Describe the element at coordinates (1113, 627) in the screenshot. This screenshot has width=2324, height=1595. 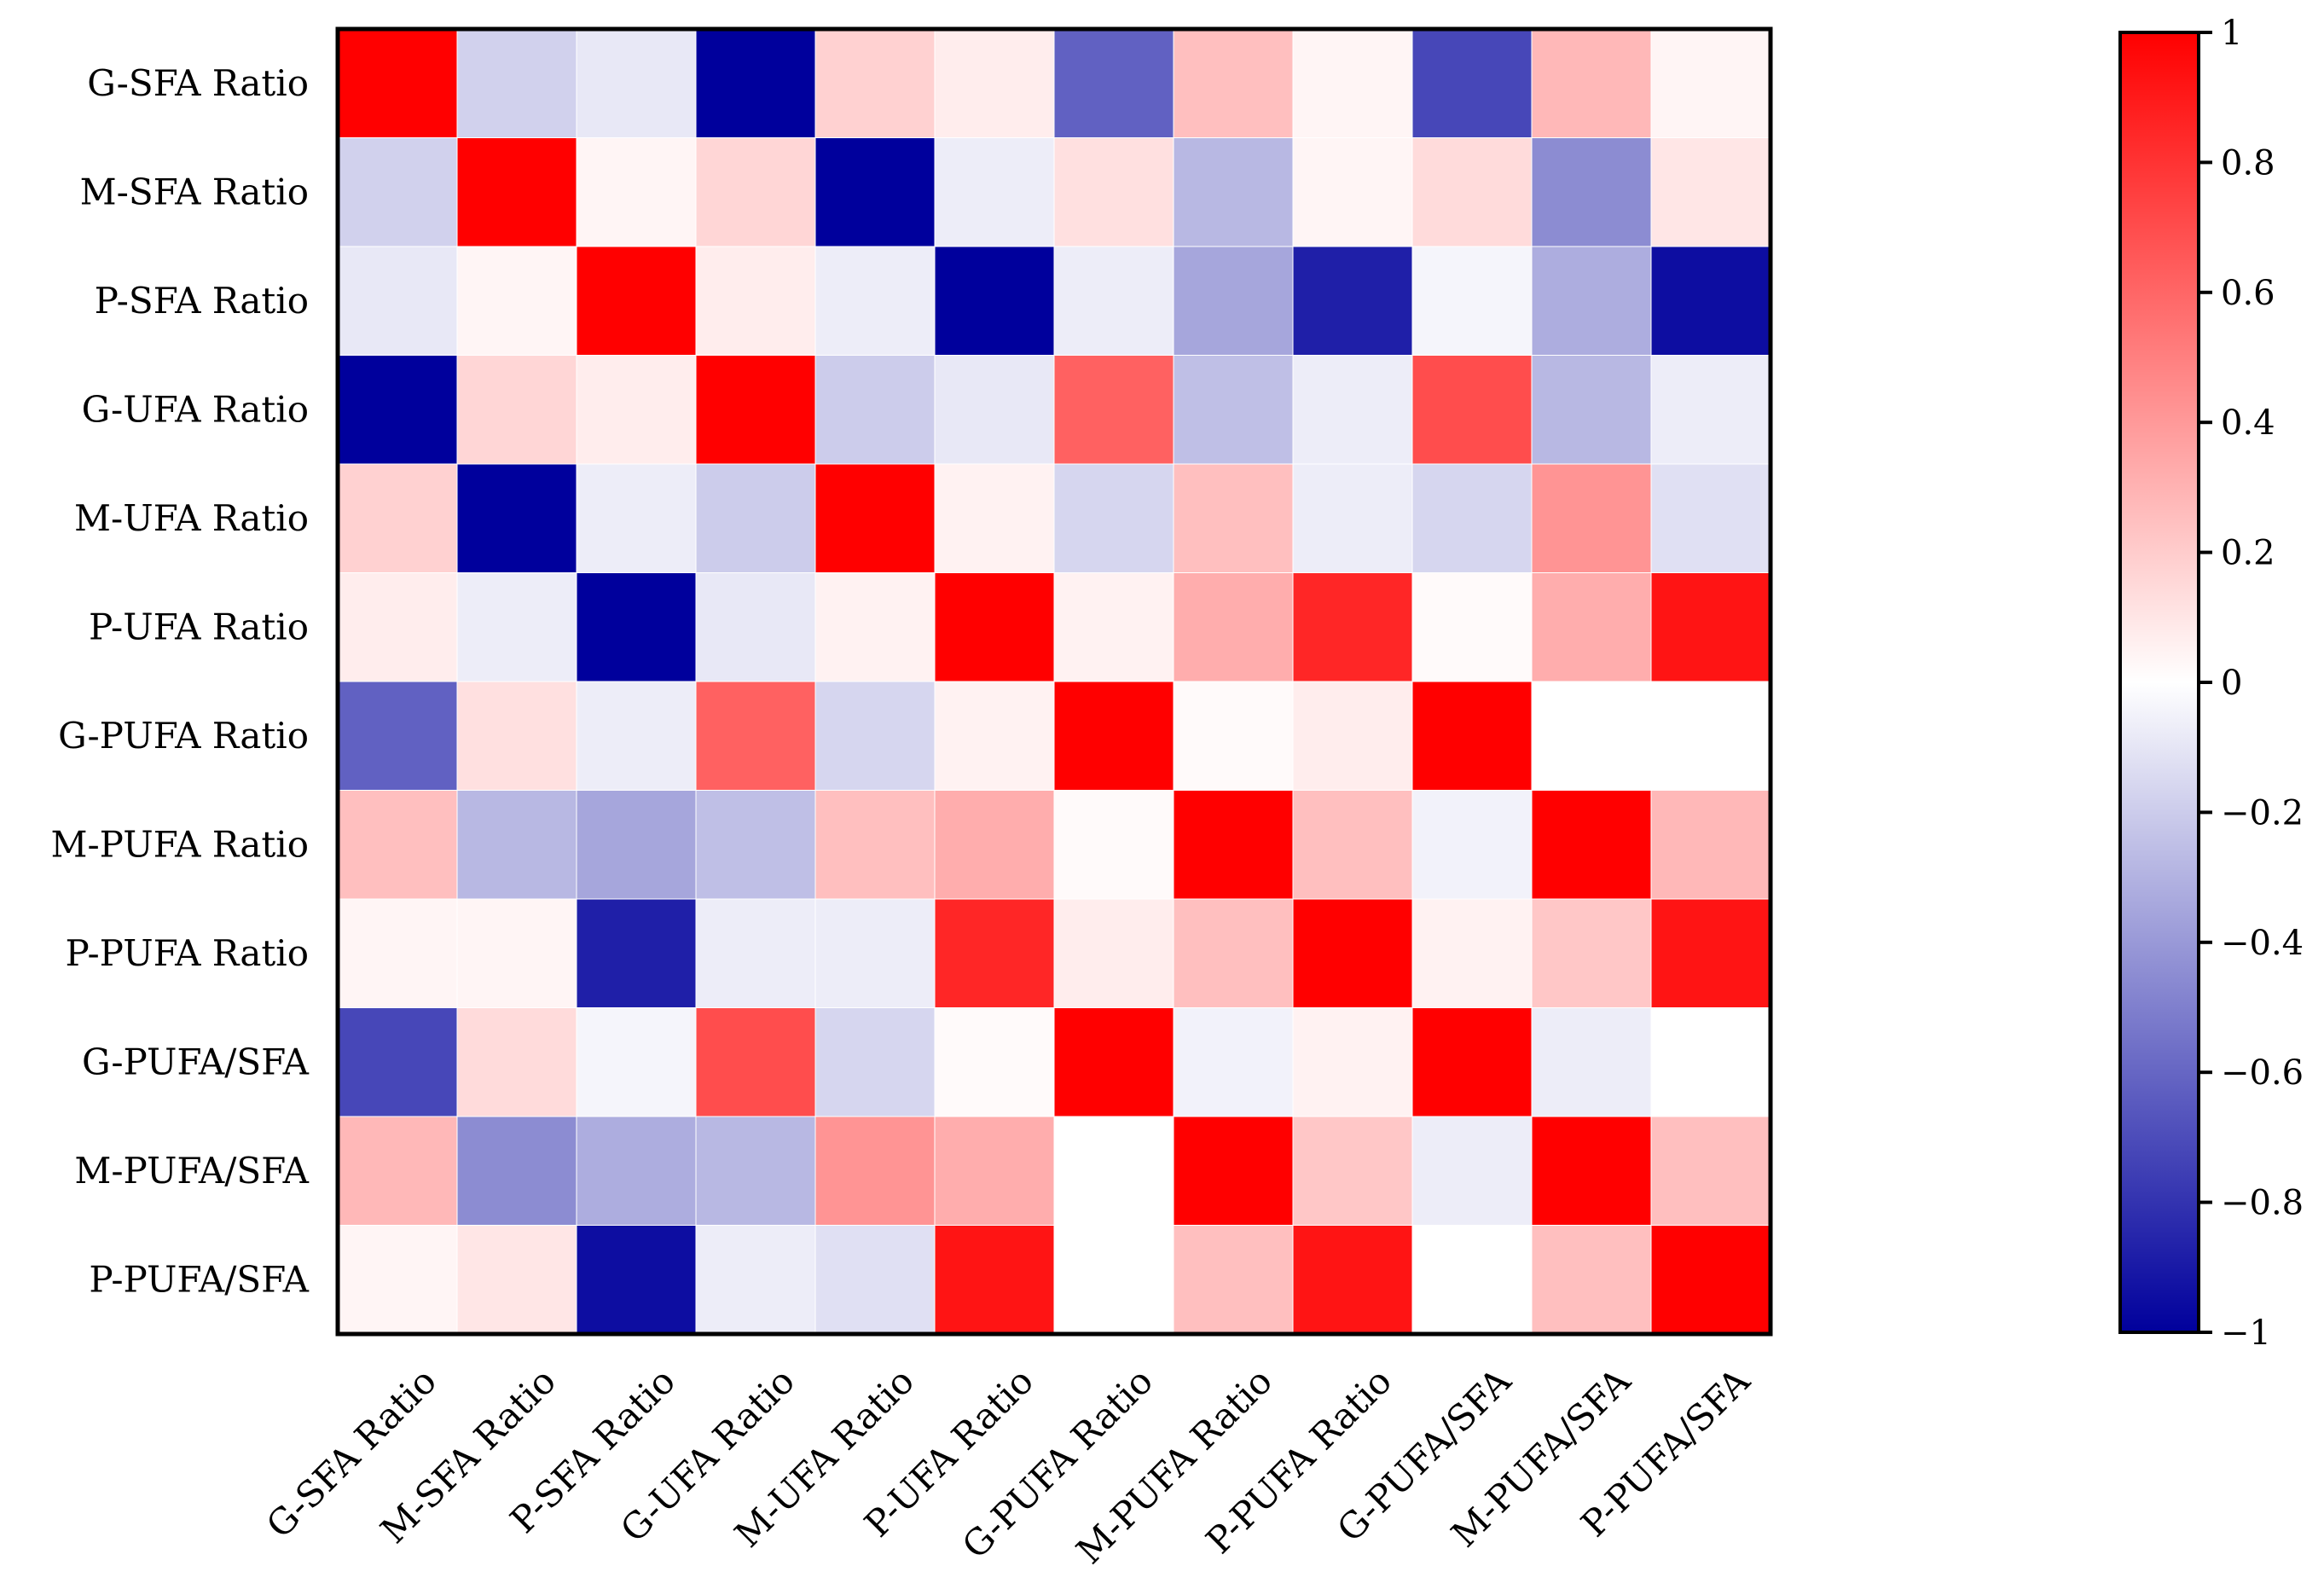
I see `heatmap-cell-r5-c6` at that location.